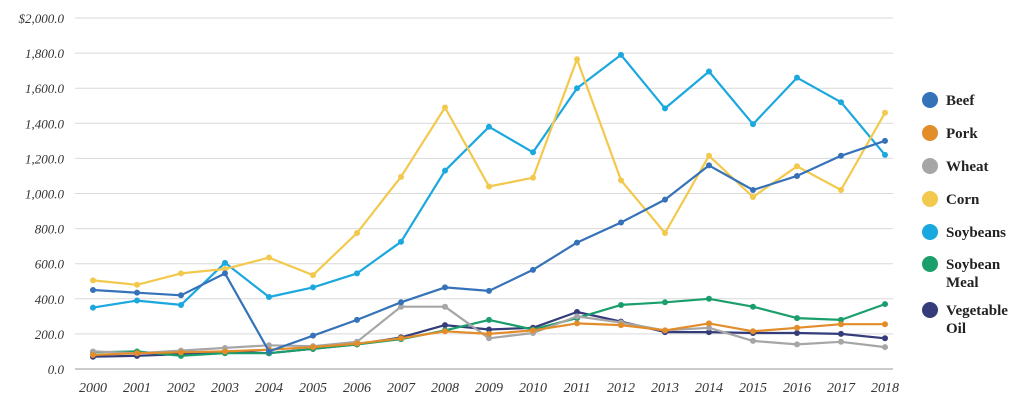 The width and height of the screenshot is (1024, 407). Describe the element at coordinates (50, 299) in the screenshot. I see `y-tick-label: 400.0` at that location.